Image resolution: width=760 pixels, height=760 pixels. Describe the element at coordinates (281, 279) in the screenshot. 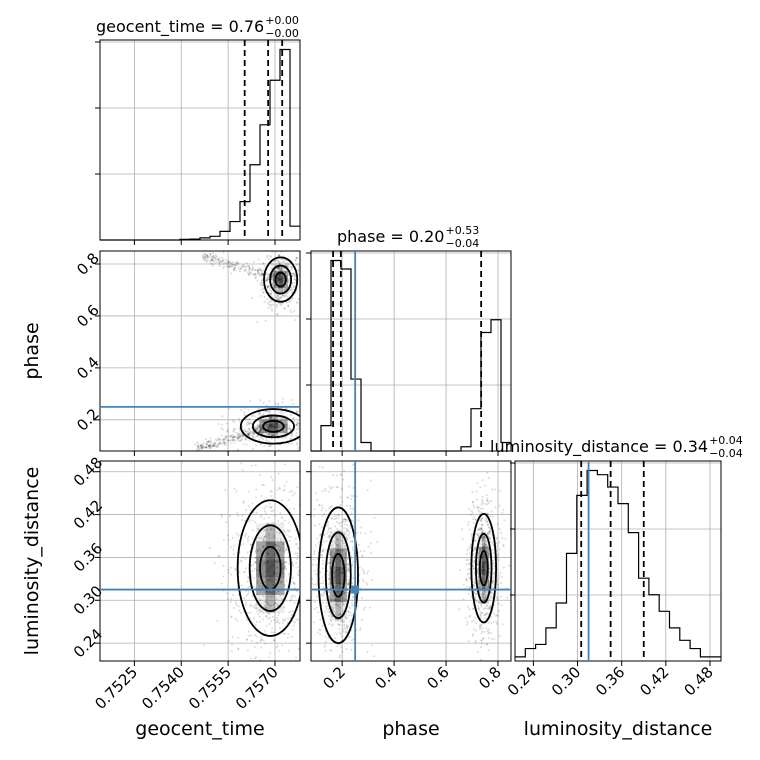

I see `contour-level` at that location.